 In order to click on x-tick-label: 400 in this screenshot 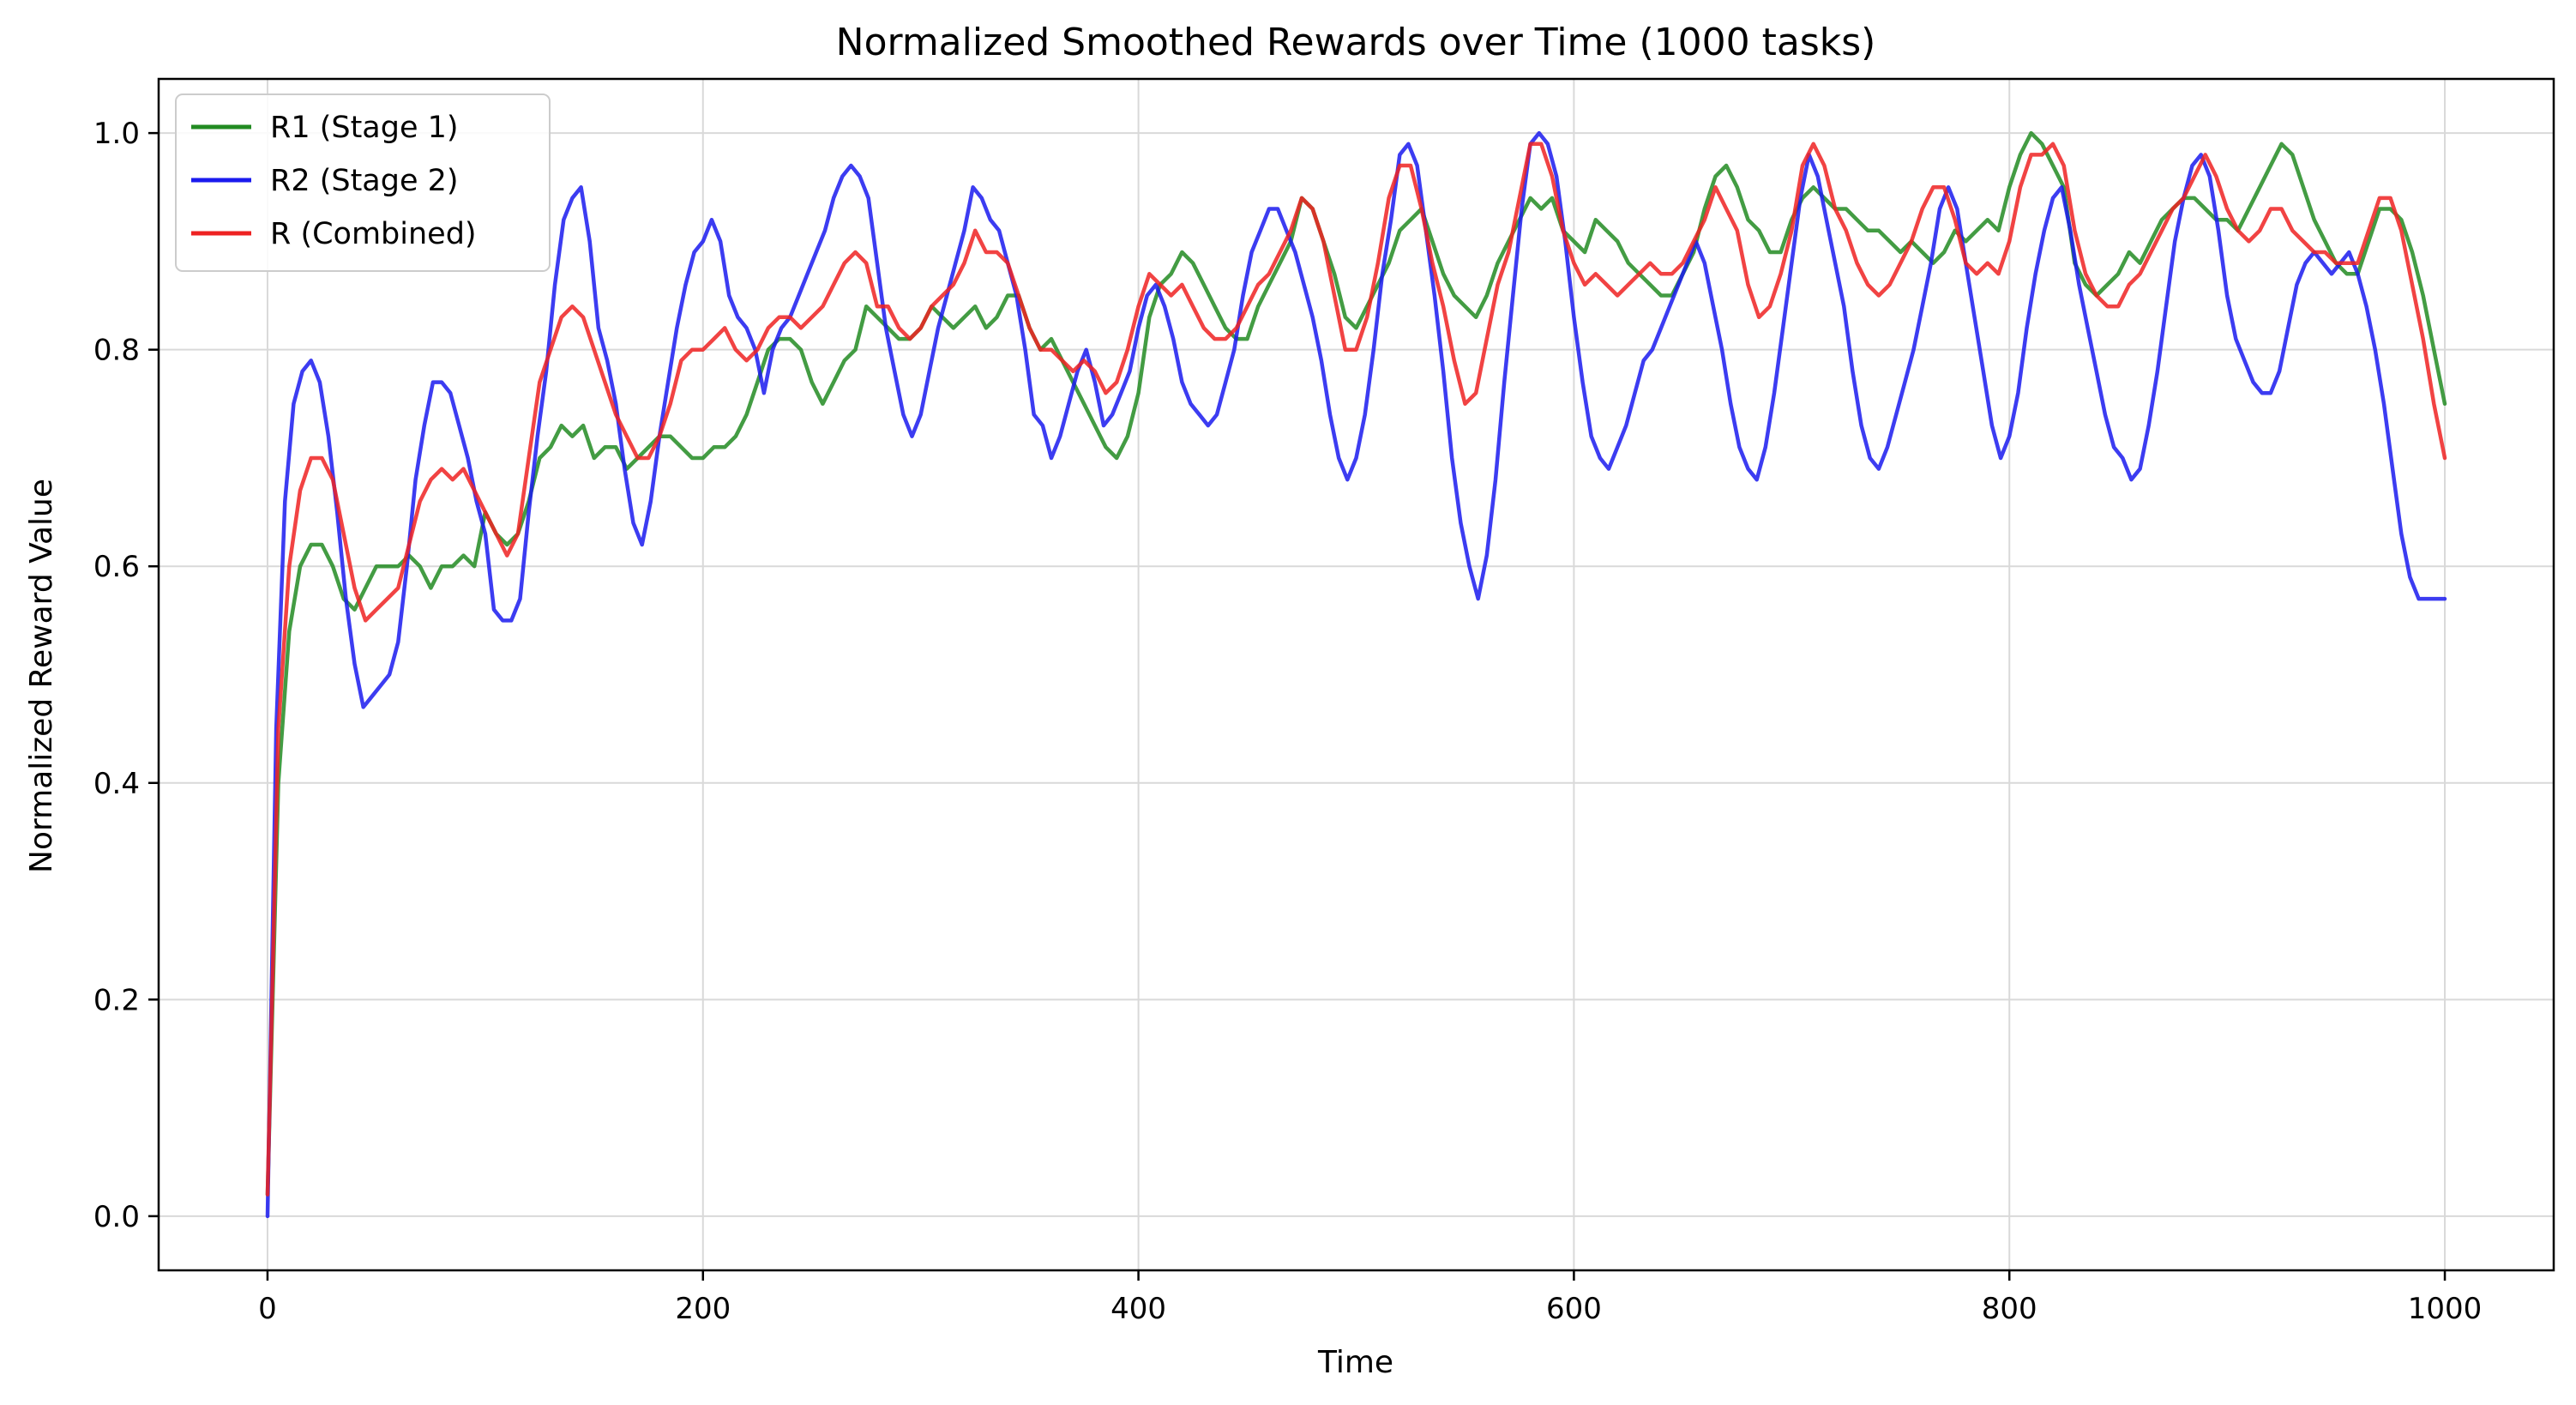, I will do `click(1138, 1309)`.